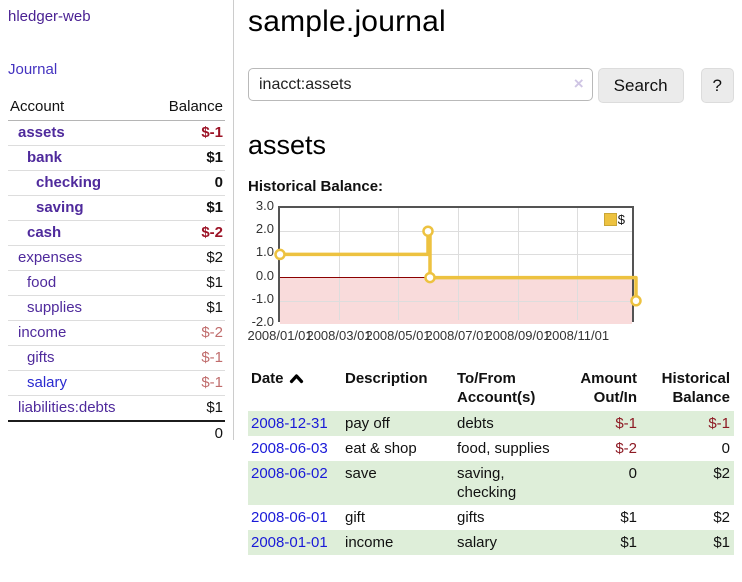 The image size is (742, 582). What do you see at coordinates (496, 388) in the screenshot?
I see `accounts-column-header: To/From Account(s)` at bounding box center [496, 388].